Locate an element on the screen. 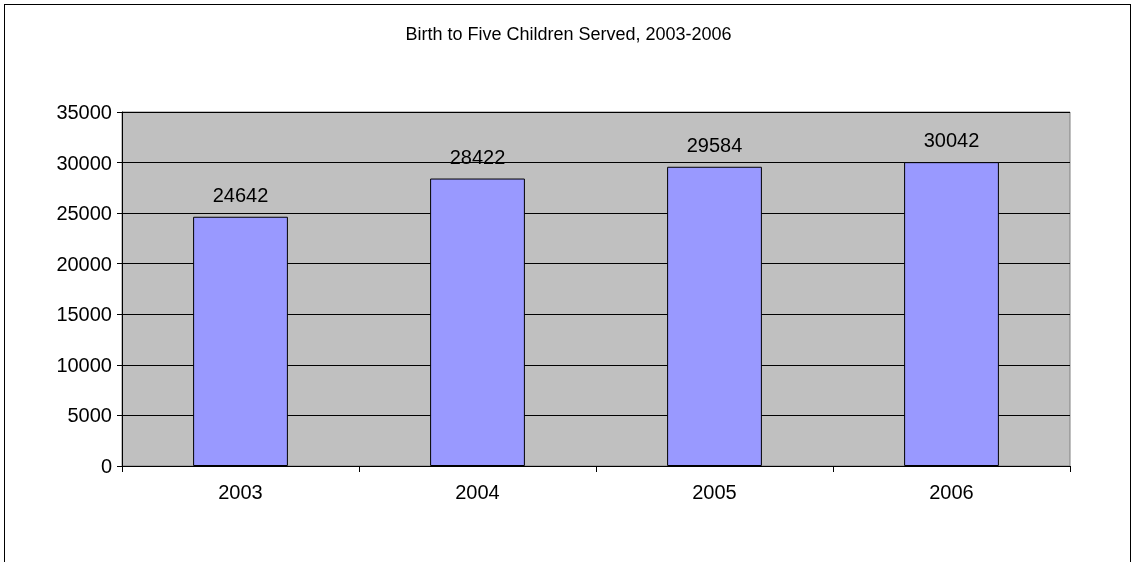 The height and width of the screenshot is (562, 1137). x-tick-label: 2004 is located at coordinates (477, 492).